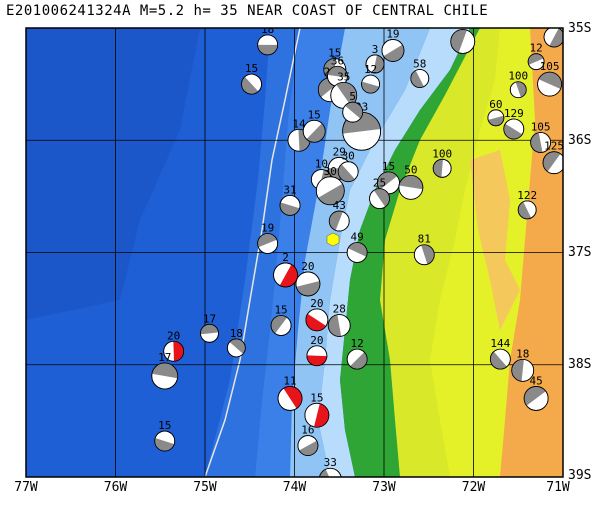  I want to click on x-tick-75w: 75W, so click(205, 487).